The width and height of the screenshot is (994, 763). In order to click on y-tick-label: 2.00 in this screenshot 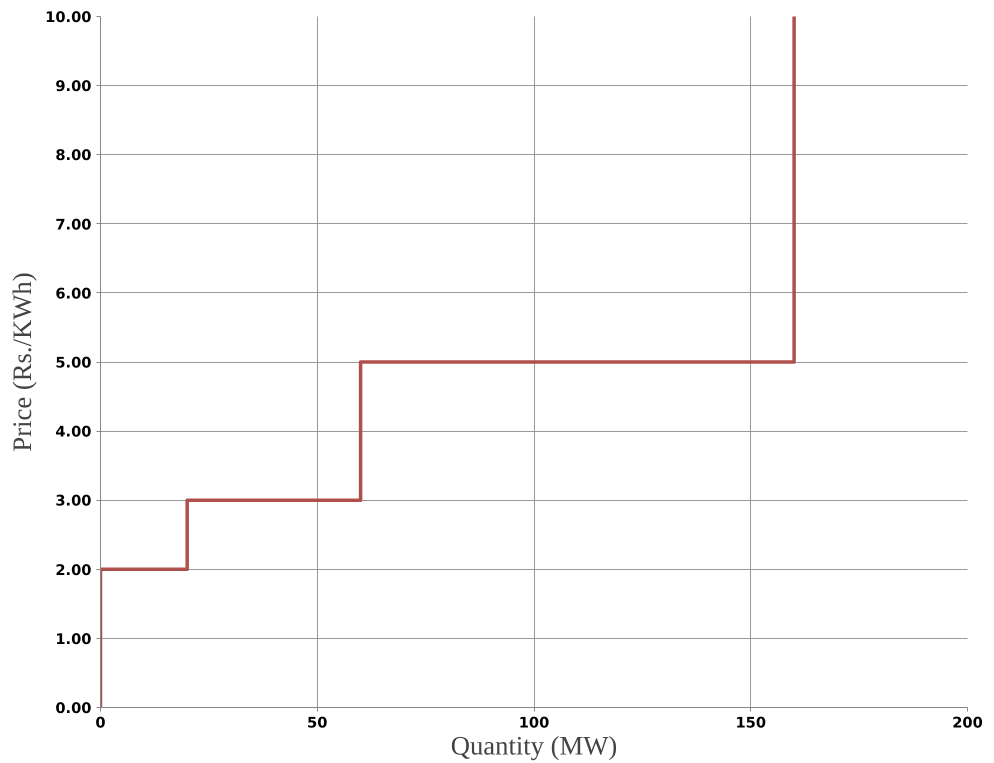, I will do `click(73, 570)`.